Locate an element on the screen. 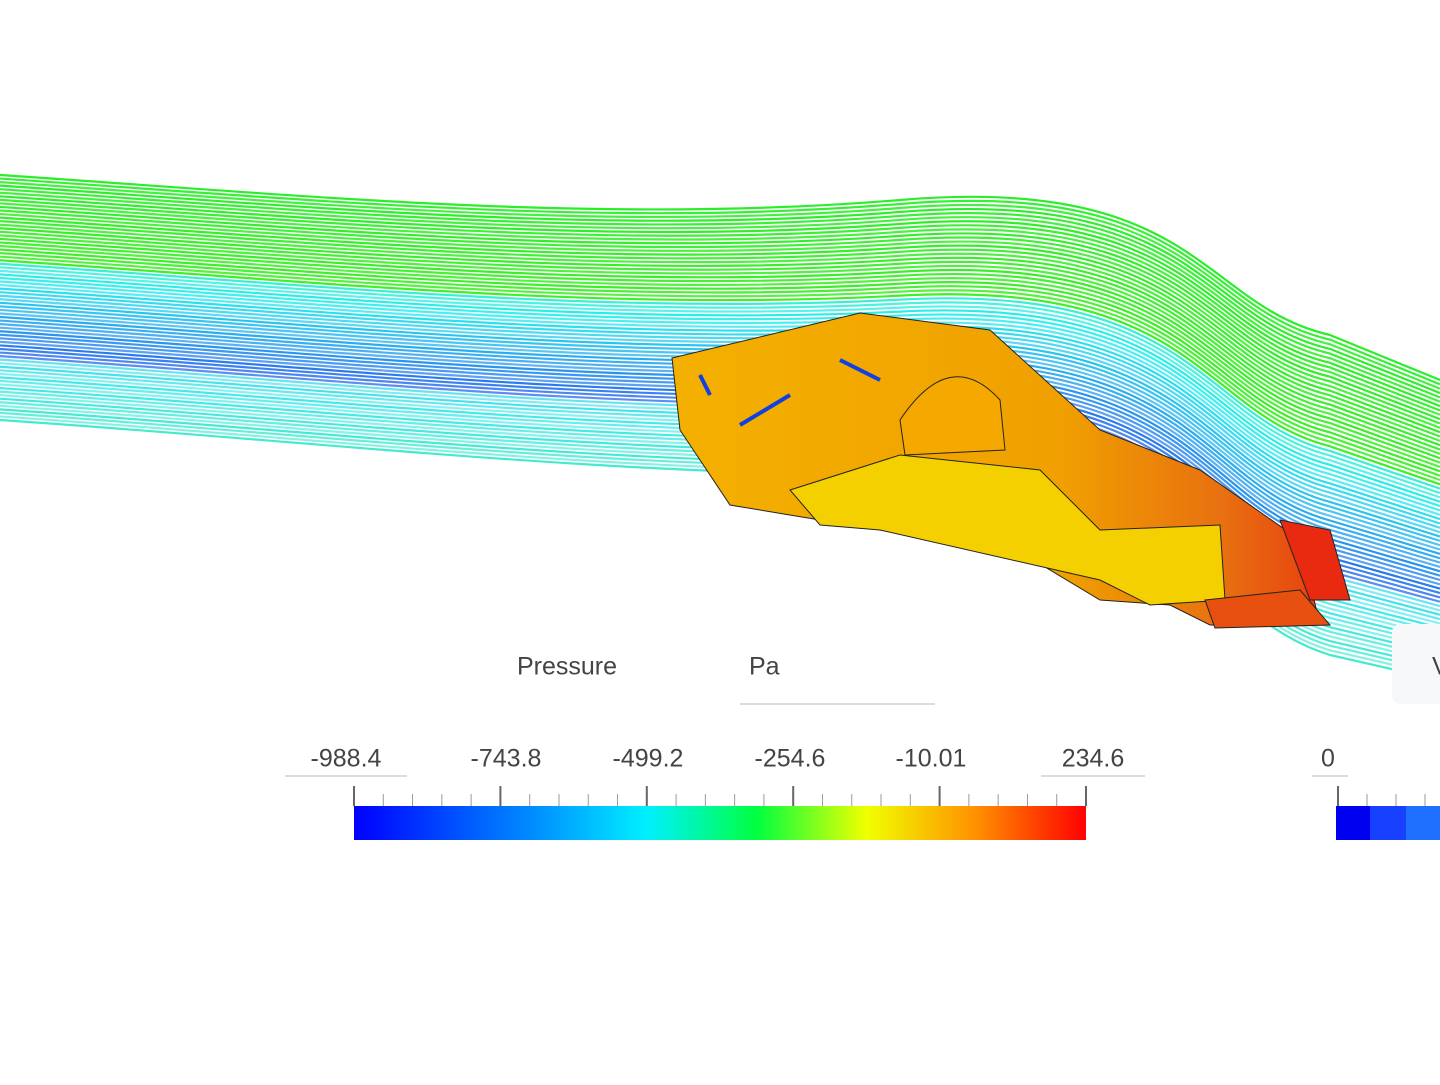  tick-label: -988.4 is located at coordinates (346, 759).